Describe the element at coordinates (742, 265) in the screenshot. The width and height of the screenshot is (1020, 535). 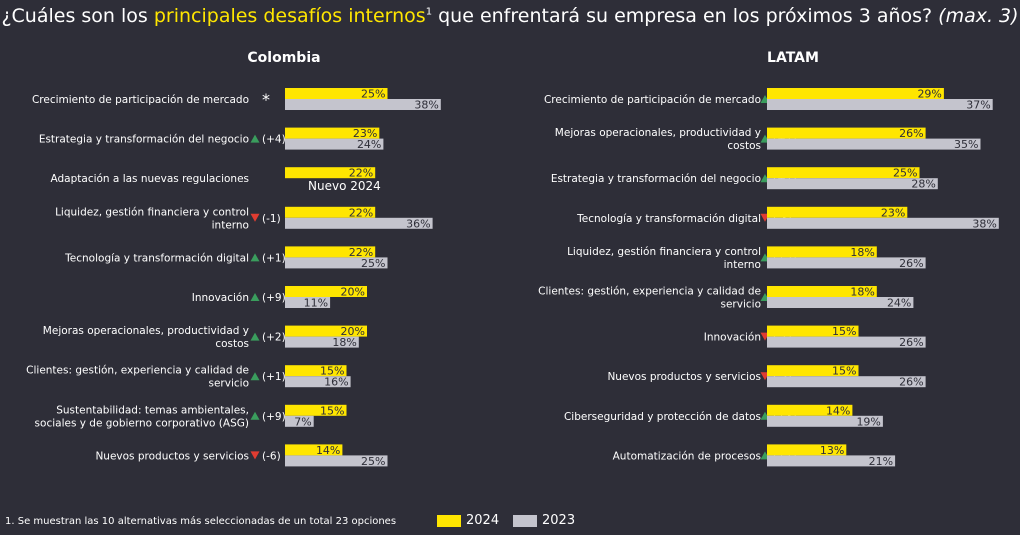
I see `category-label: interno` at that location.